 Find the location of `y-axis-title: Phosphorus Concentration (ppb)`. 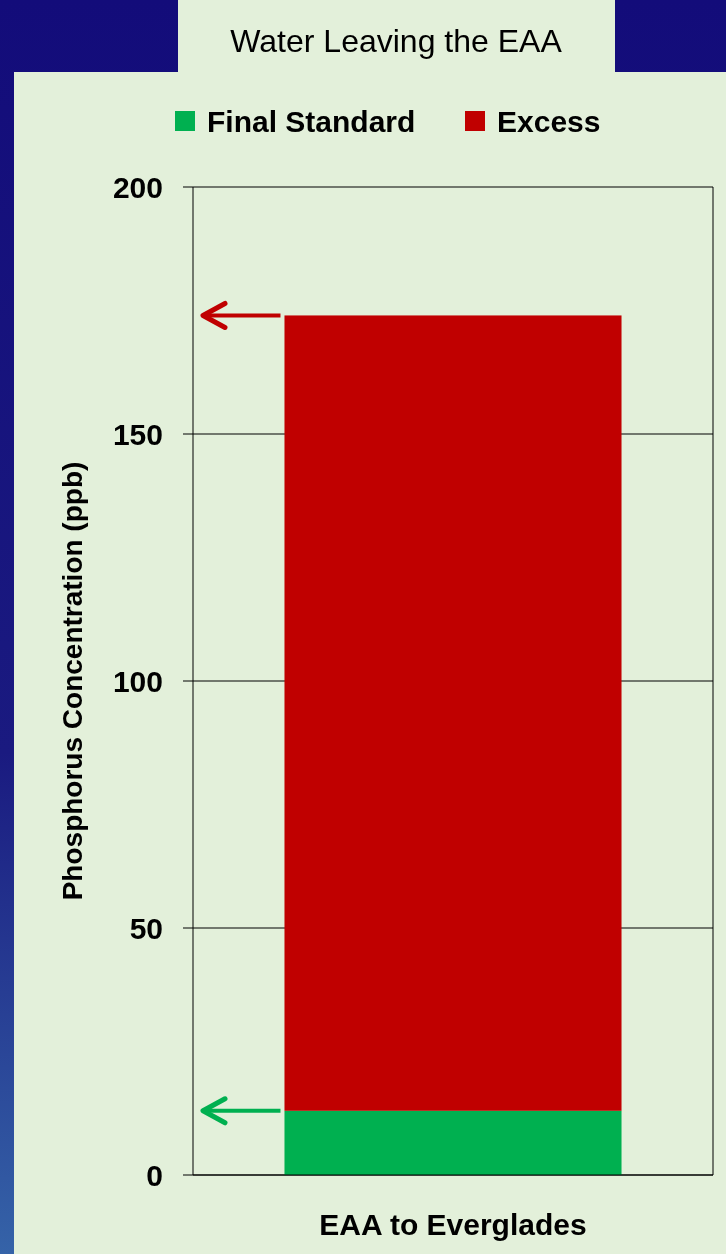

y-axis-title: Phosphorus Concentration (ppb) is located at coordinates (72, 681).